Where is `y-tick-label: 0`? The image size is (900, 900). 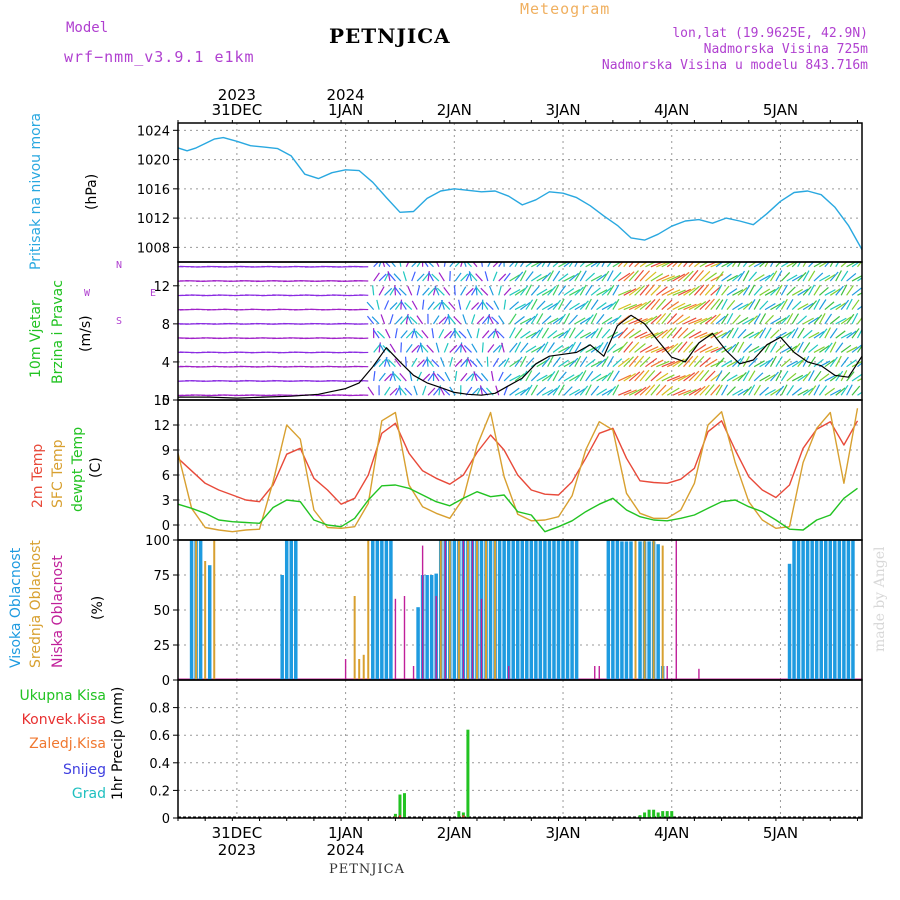 y-tick-label: 0 is located at coordinates (166, 401).